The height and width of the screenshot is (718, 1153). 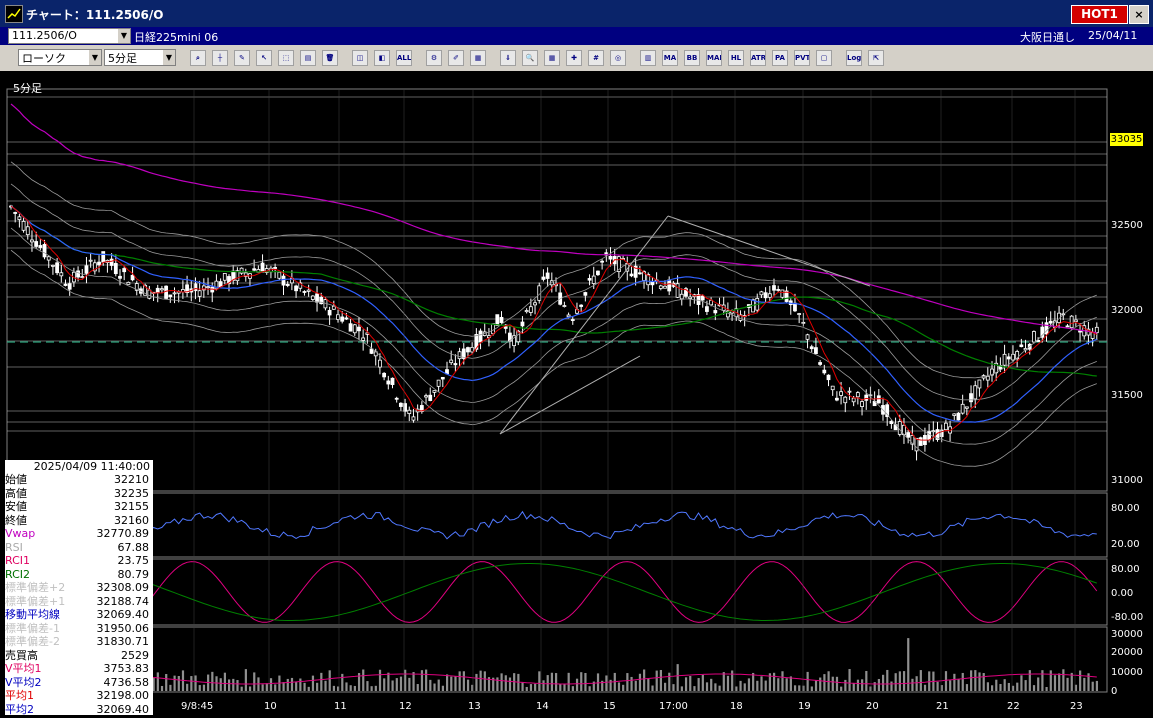 What do you see at coordinates (176, 37) in the screenshot?
I see `instrument-name: 日経225mini 06` at bounding box center [176, 37].